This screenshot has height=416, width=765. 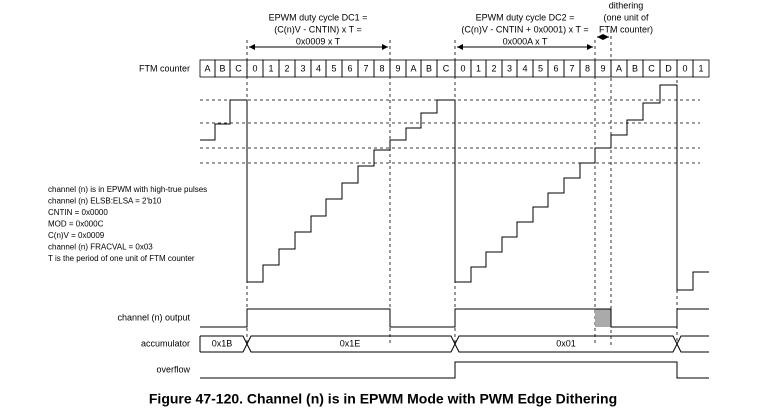 What do you see at coordinates (153, 317) in the screenshot?
I see `signal-label: channel (n) output` at bounding box center [153, 317].